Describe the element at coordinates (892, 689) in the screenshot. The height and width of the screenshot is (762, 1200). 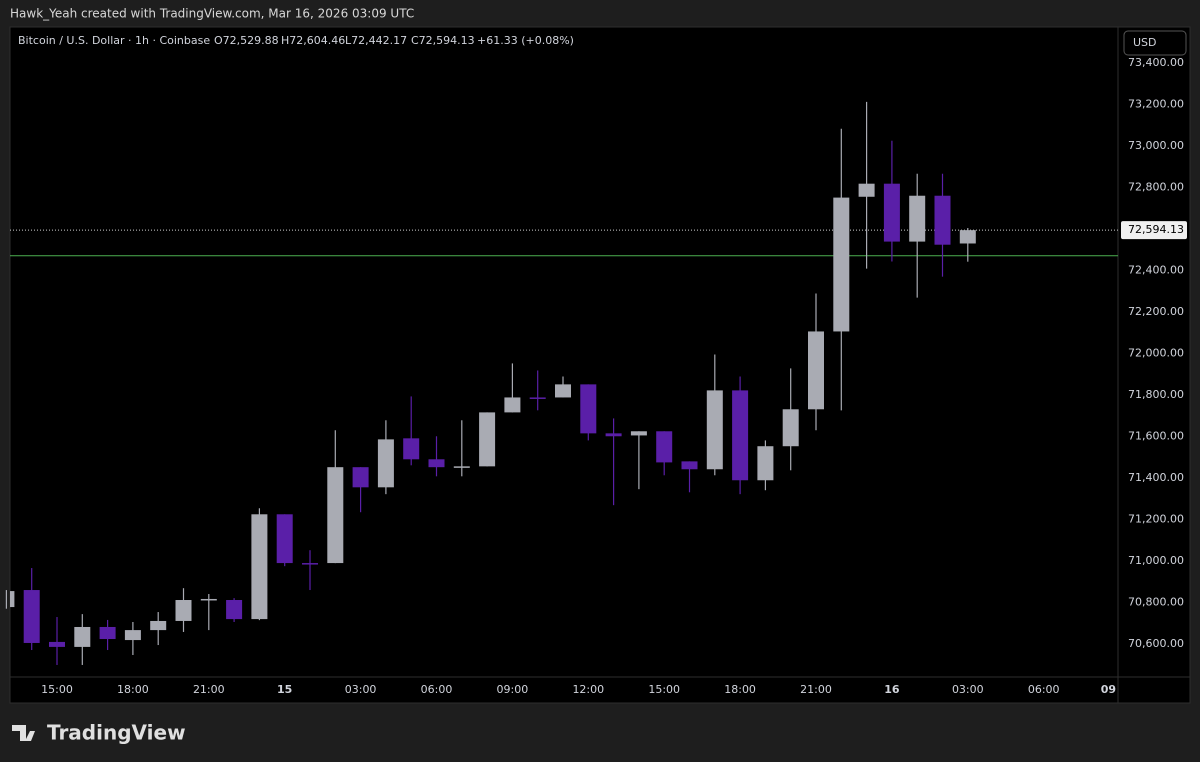
I see `x-tick-label: 16` at that location.